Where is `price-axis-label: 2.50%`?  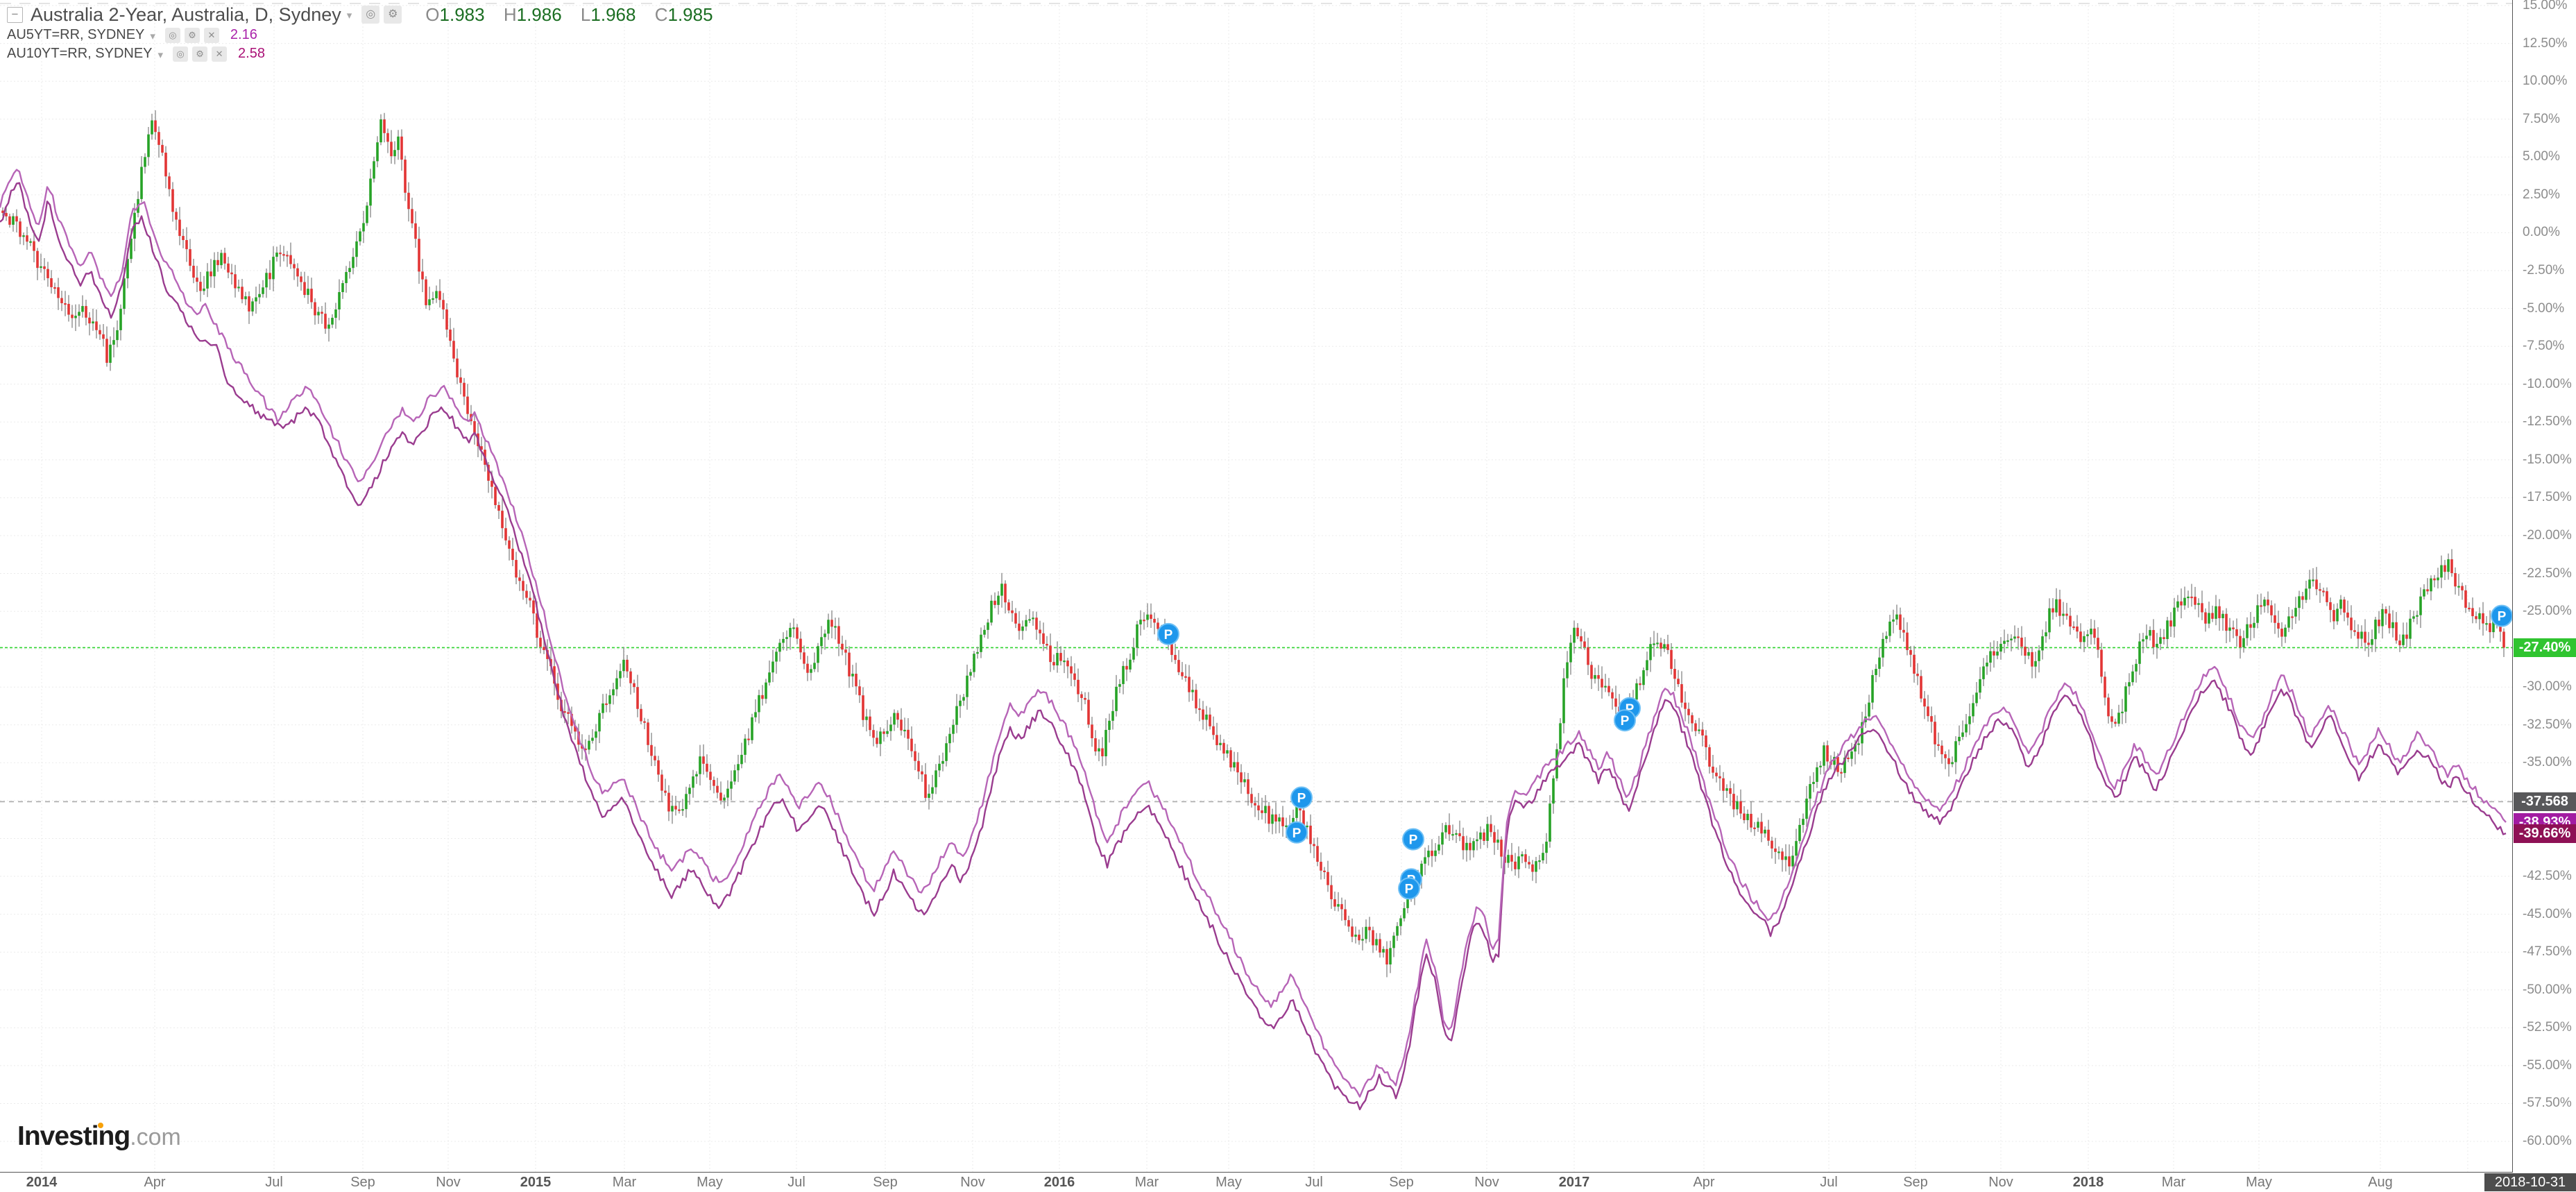 price-axis-label: 2.50% is located at coordinates (2541, 194).